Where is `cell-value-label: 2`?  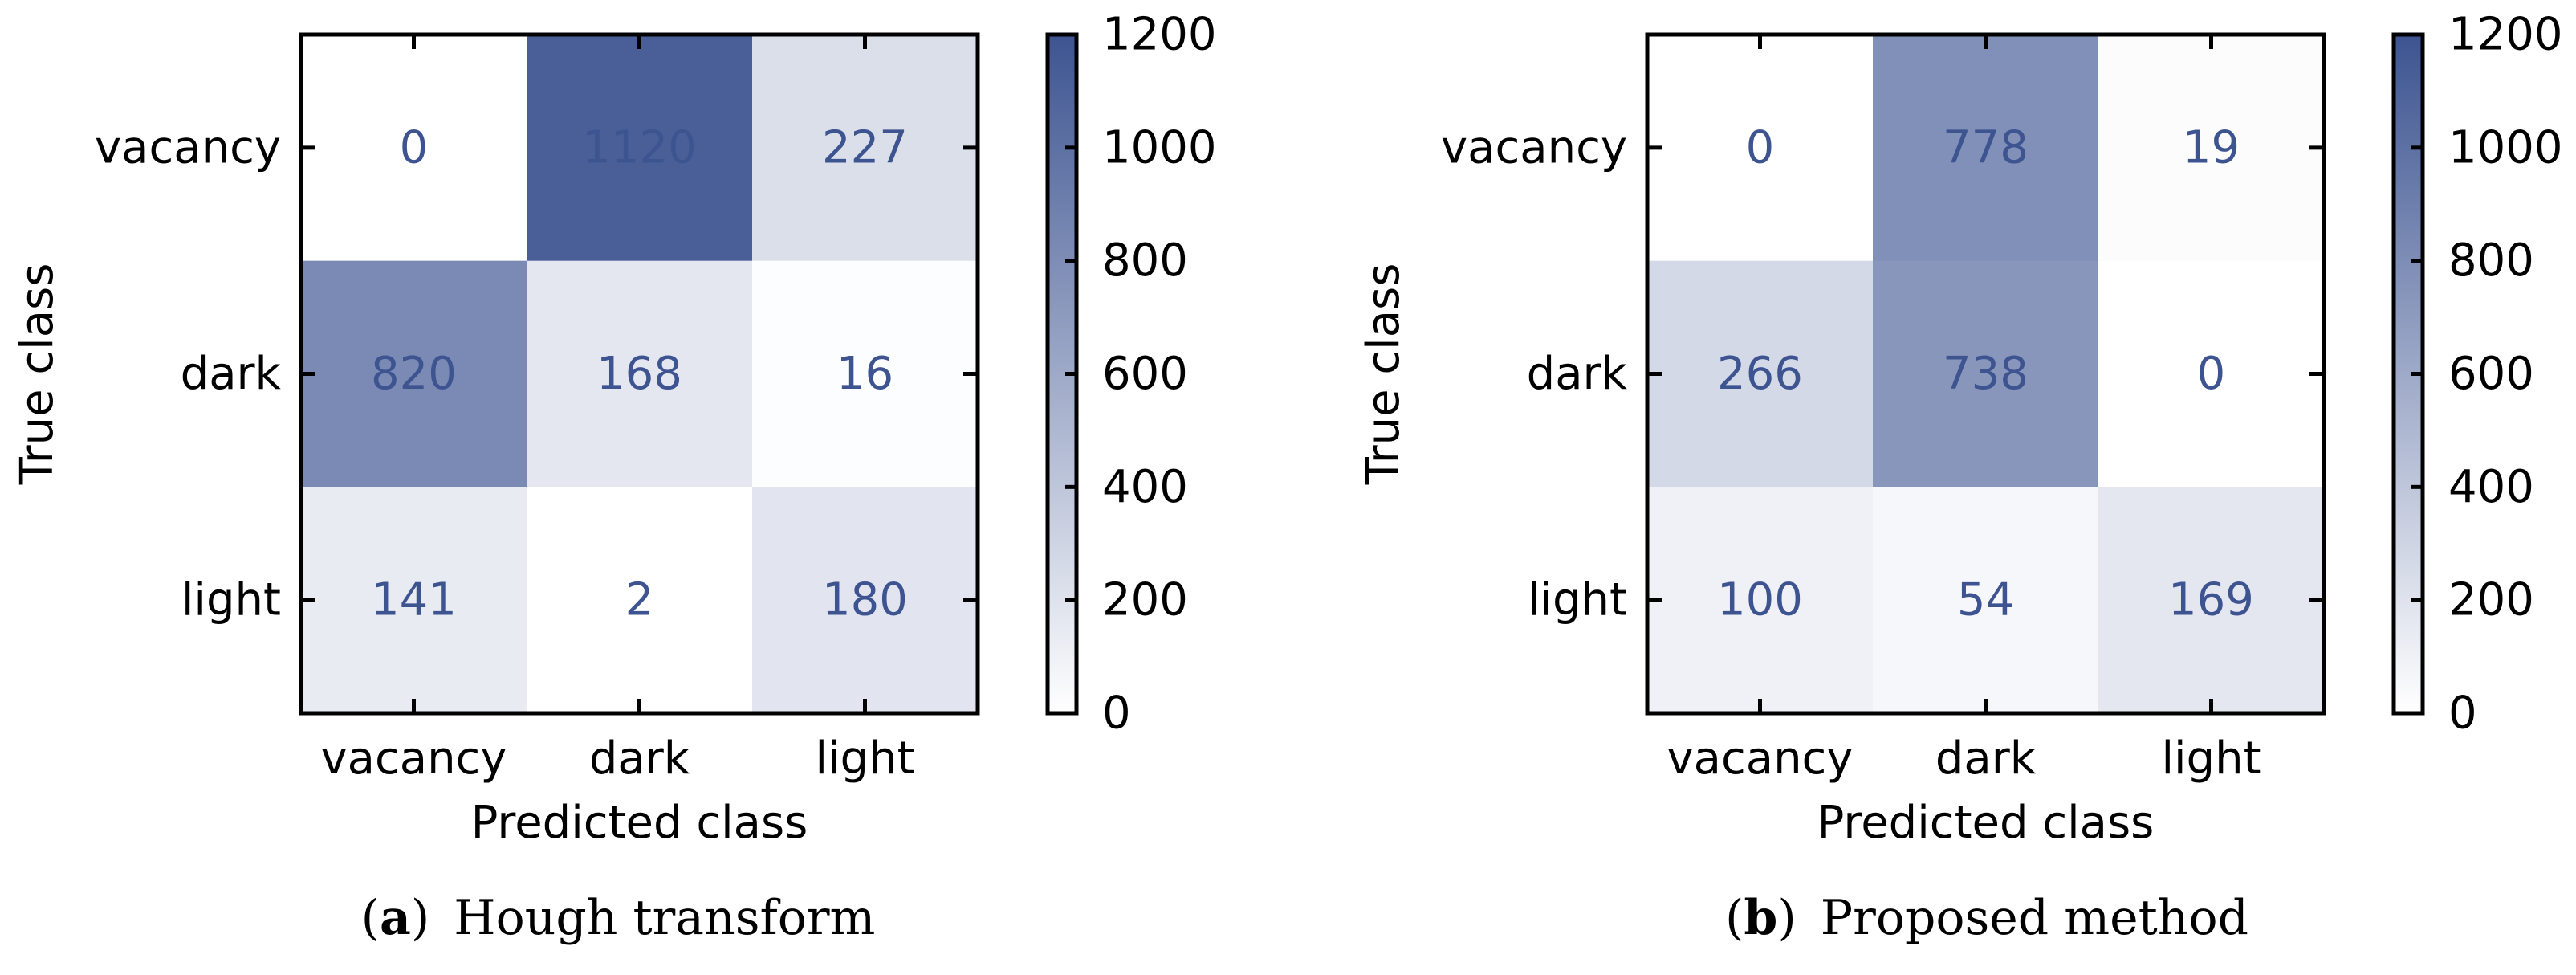 cell-value-label: 2 is located at coordinates (639, 600).